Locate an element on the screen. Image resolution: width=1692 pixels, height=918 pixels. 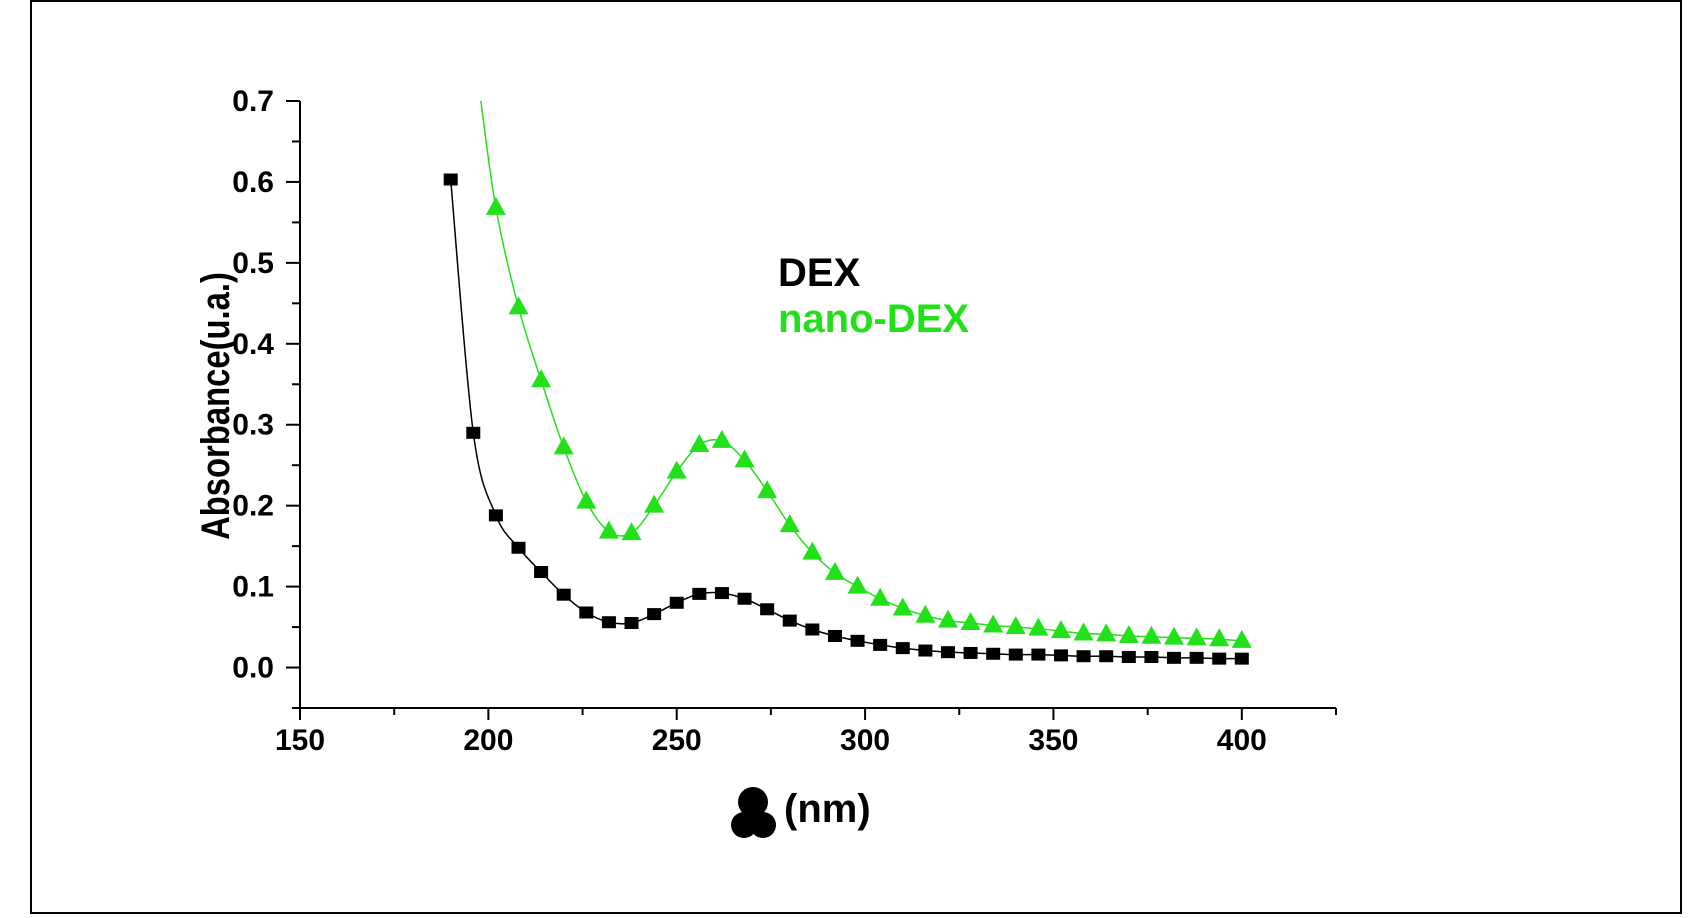
y-tick-label: 0.0 is located at coordinates (253, 668).